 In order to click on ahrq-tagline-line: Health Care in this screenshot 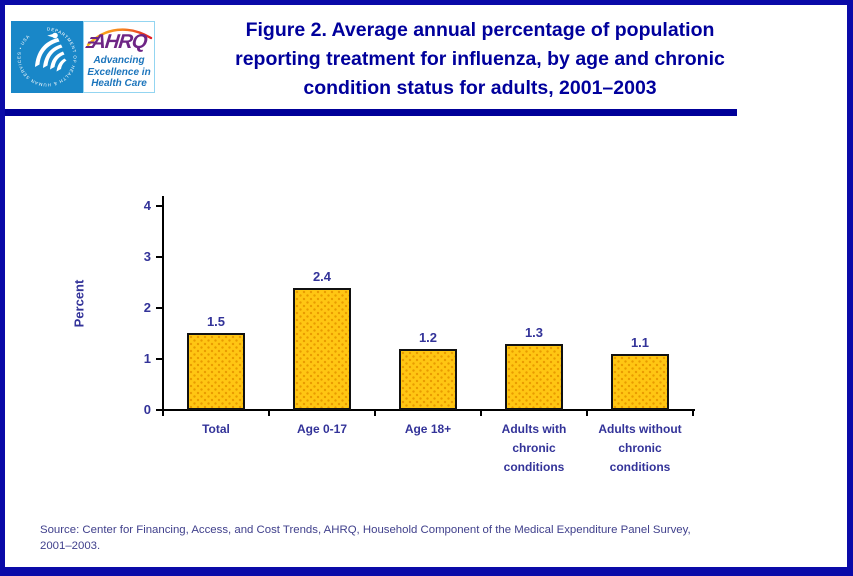, I will do `click(119, 83)`.